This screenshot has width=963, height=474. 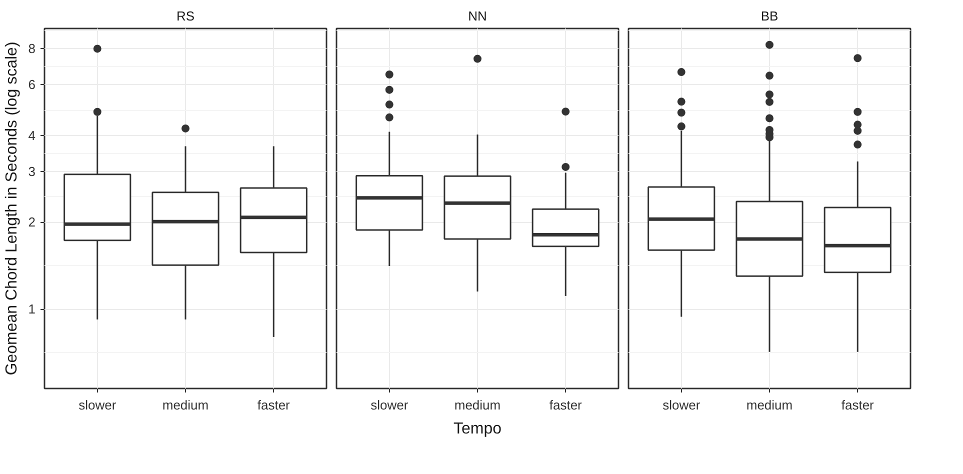 I want to click on y-tick-label: 6, so click(x=32, y=84).